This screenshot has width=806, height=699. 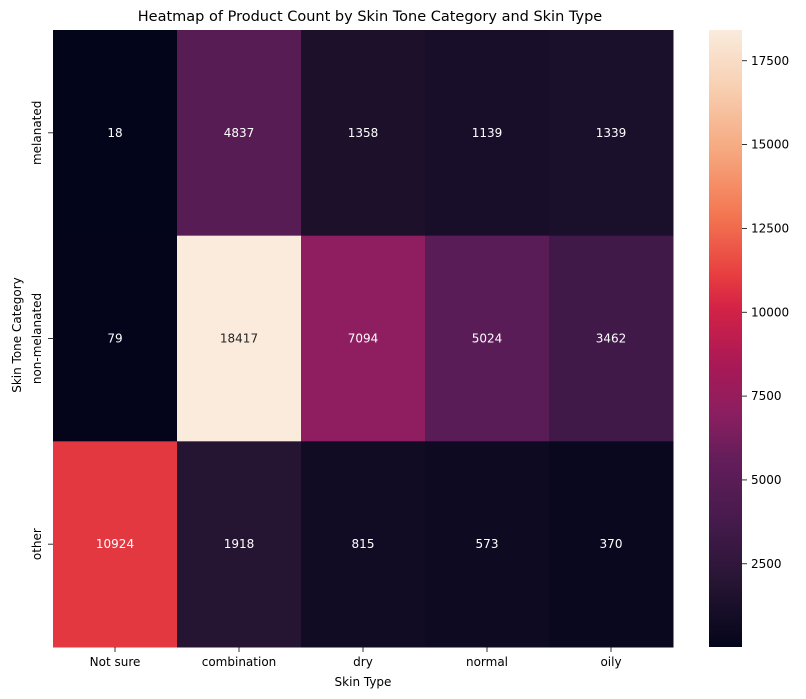 I want to click on cell-value-label: 573, so click(x=487, y=544).